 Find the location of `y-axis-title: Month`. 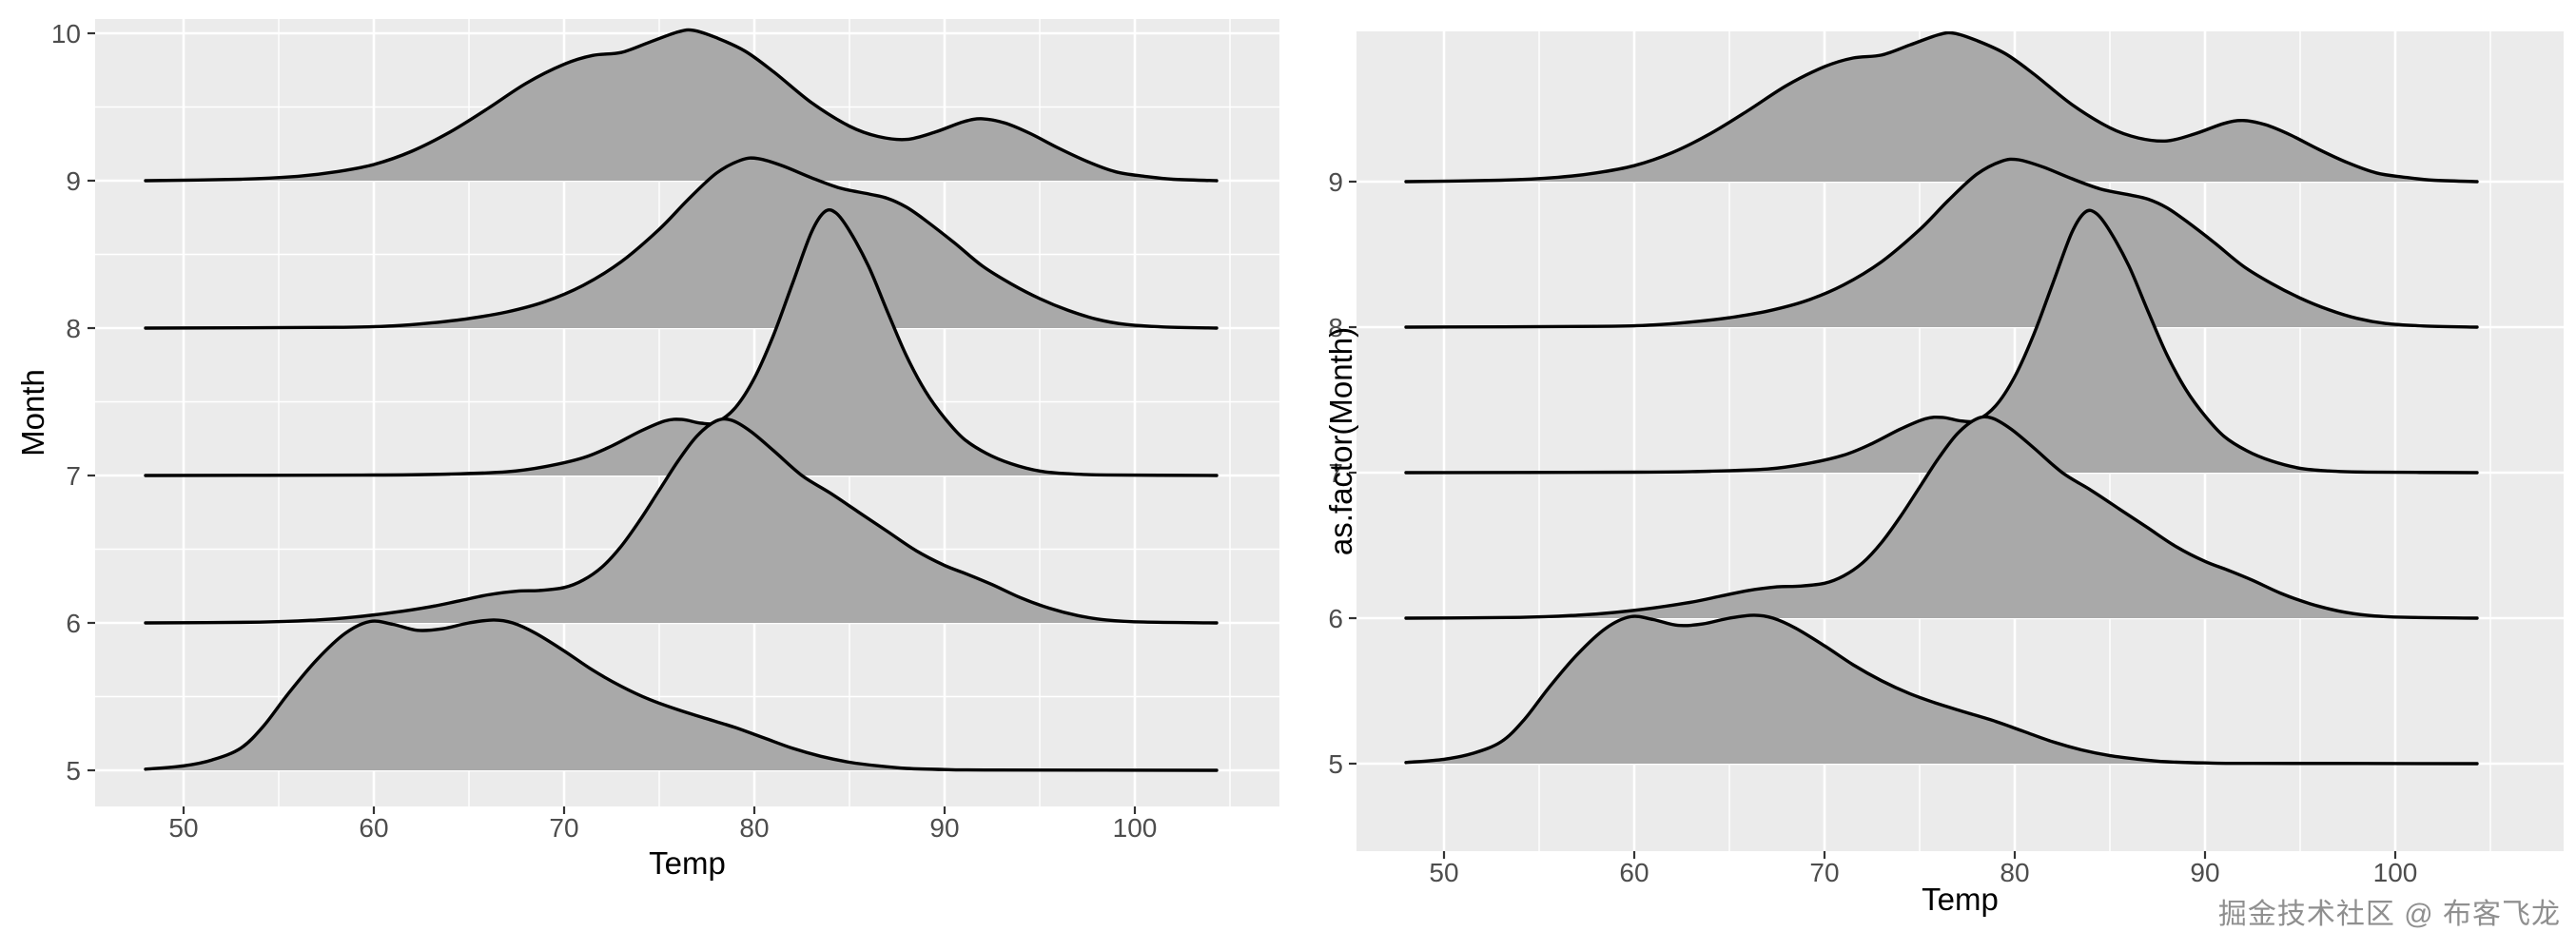

y-axis-title: Month is located at coordinates (33, 412).